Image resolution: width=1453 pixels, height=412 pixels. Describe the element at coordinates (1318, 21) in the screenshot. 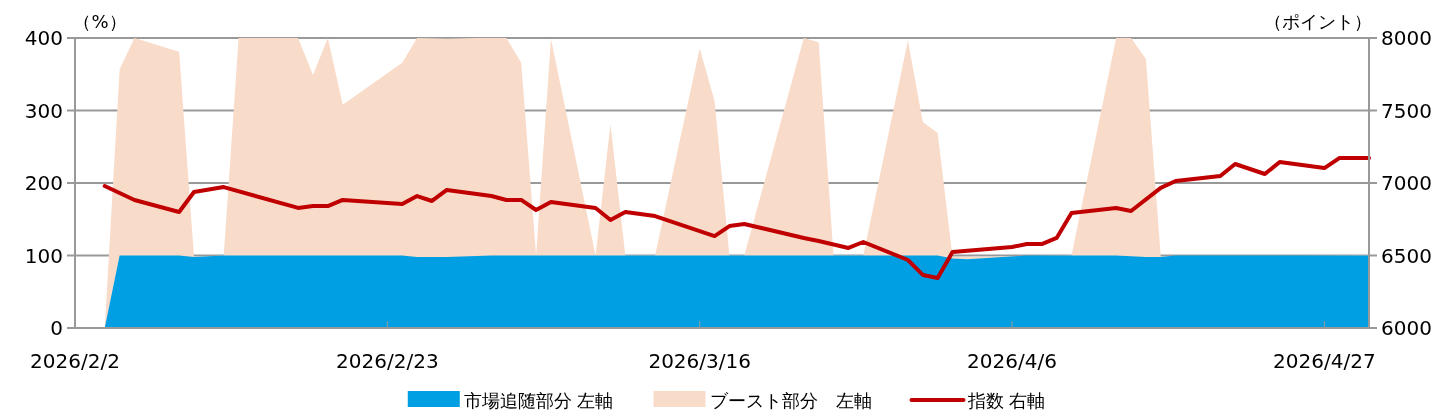

I see `y2-axis-title: （ポイント）` at that location.